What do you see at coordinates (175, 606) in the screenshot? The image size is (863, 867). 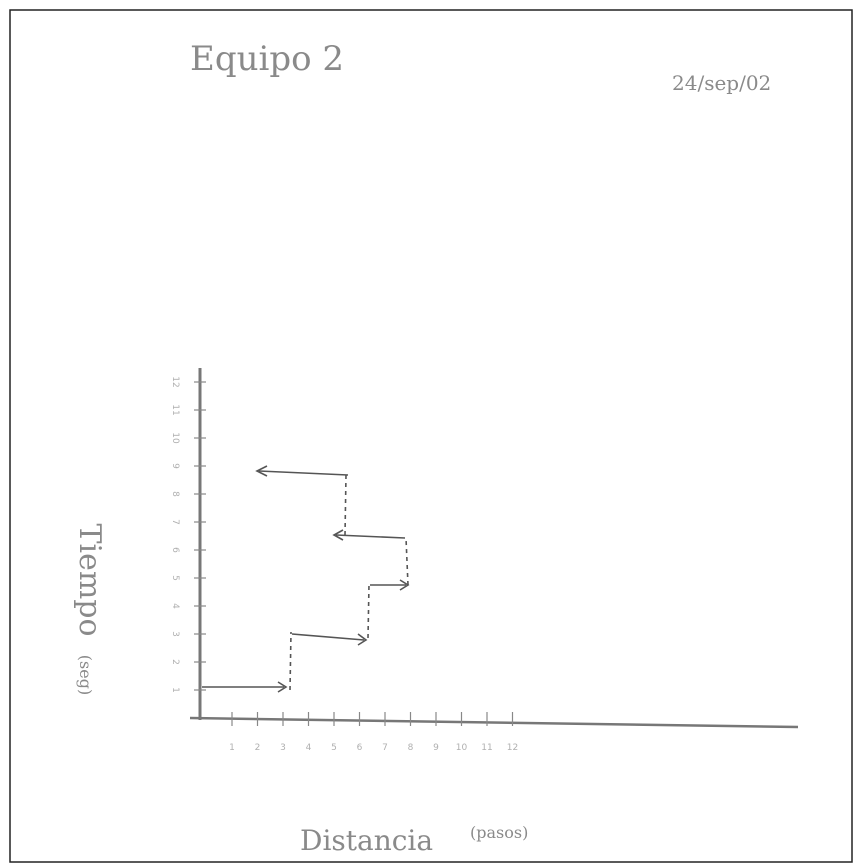 I see `y-tick-label: 4` at bounding box center [175, 606].